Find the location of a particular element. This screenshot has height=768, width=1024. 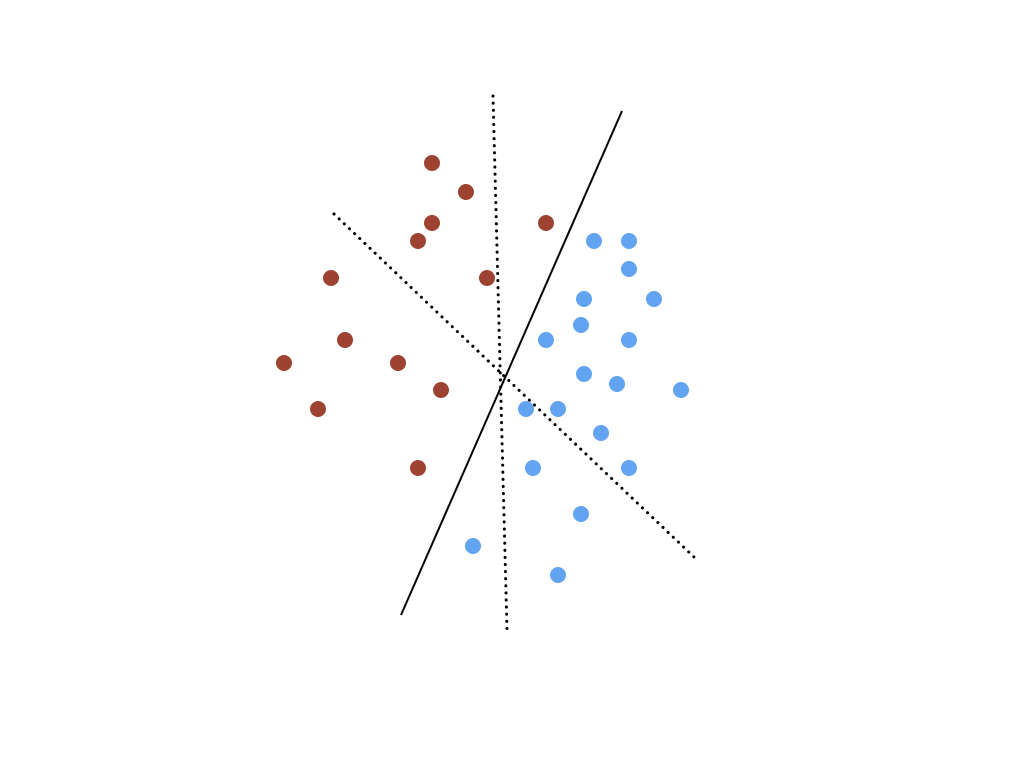

vertical-dotted-separator is located at coordinates (500, 363).